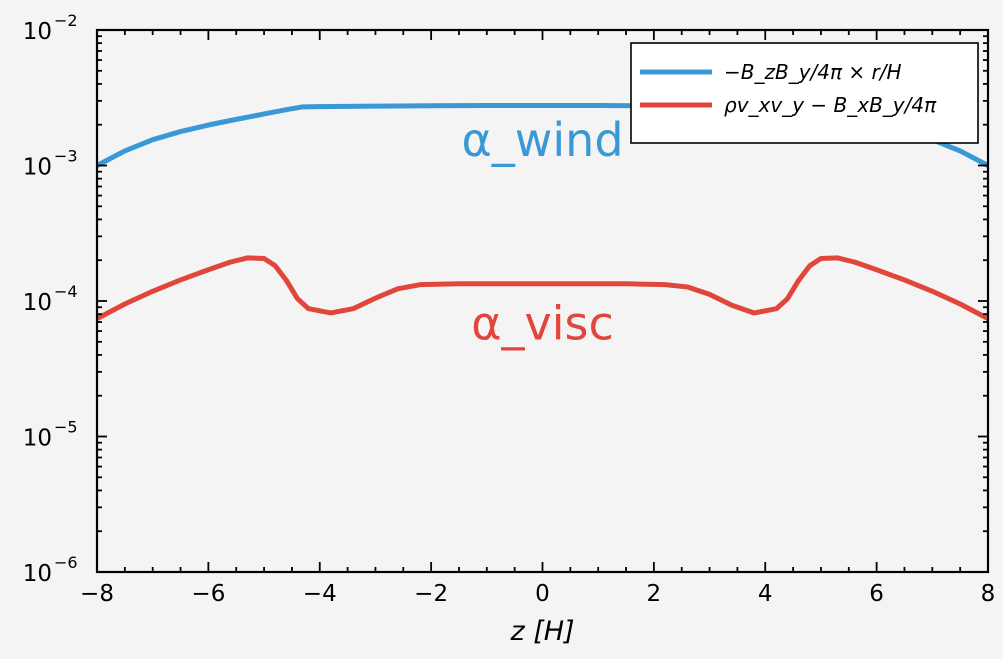  I want to click on x-tick-label: −6, so click(208, 594).